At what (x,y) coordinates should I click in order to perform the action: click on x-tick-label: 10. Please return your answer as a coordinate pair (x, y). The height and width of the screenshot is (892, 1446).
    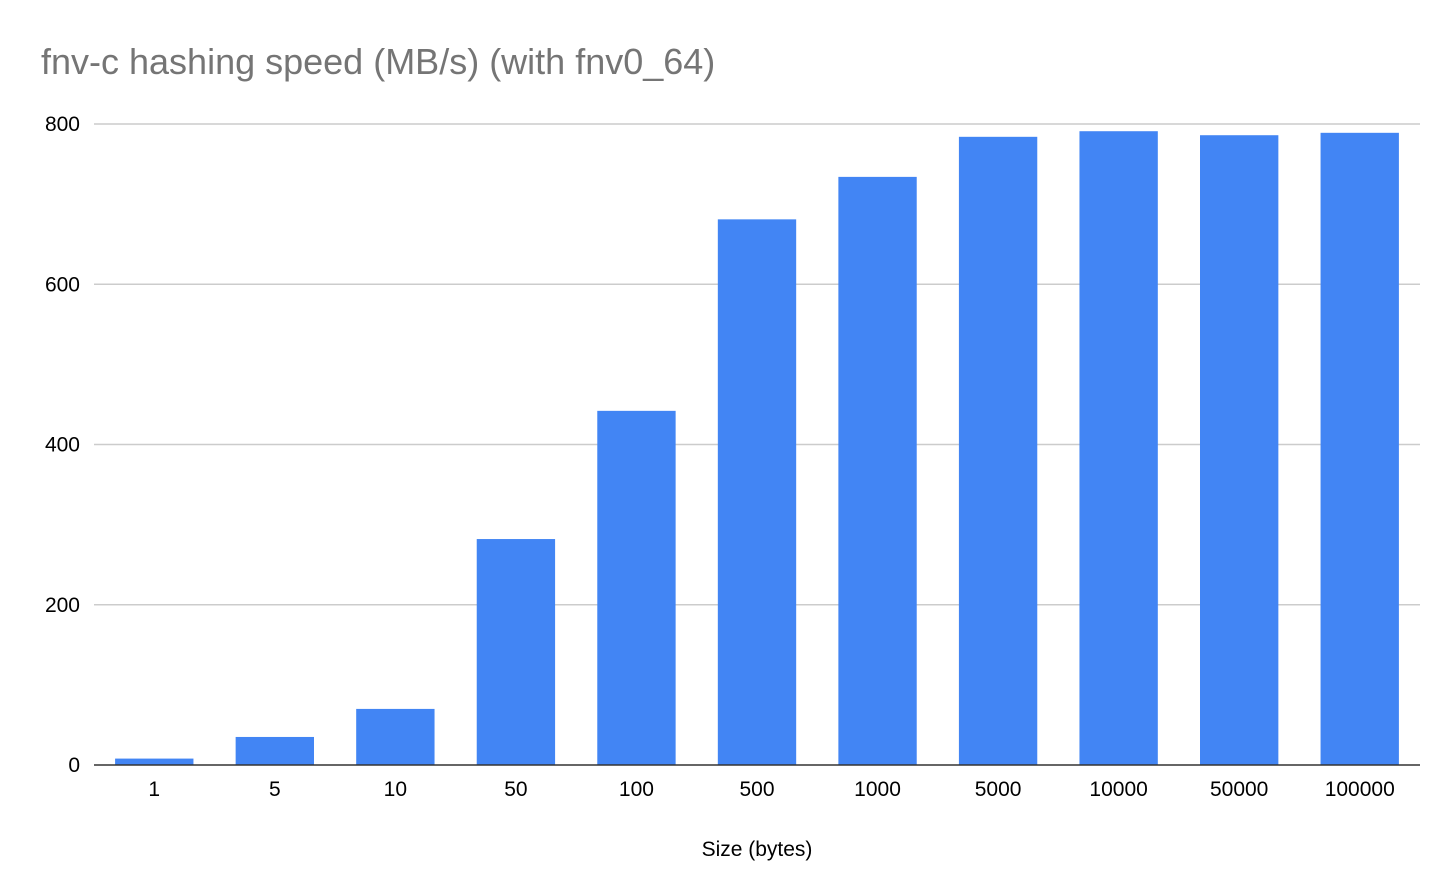
    Looking at the image, I should click on (395, 789).